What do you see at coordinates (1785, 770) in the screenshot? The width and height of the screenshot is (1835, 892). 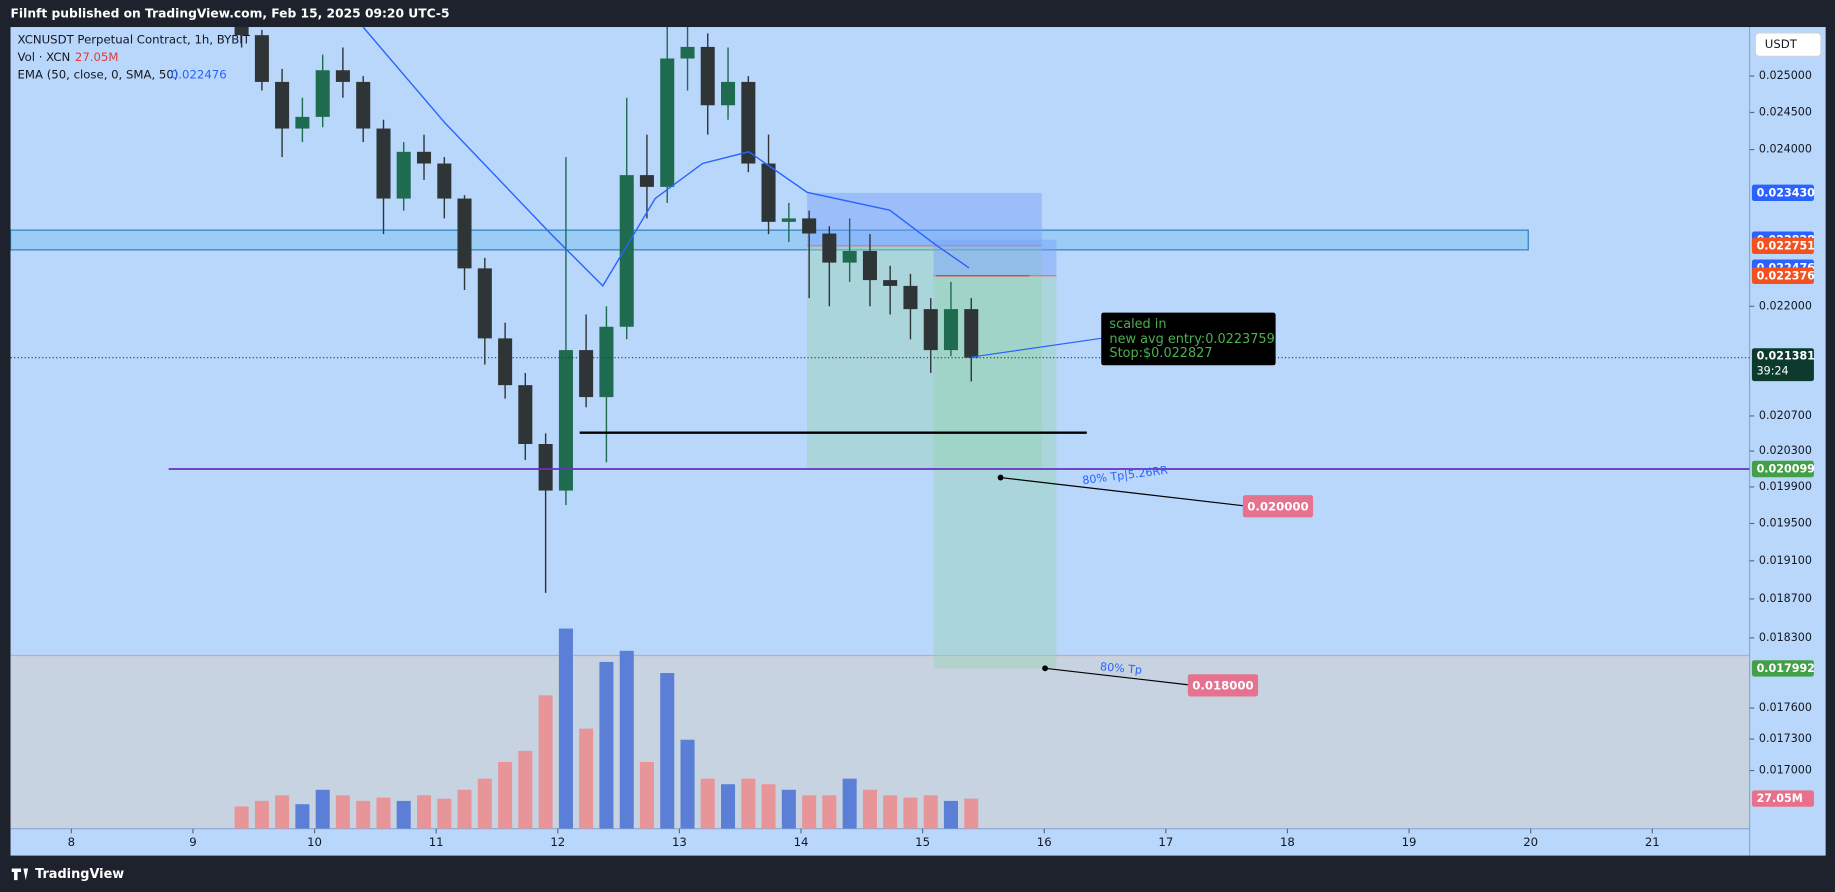 I see `y-tick-label: 0.017000` at bounding box center [1785, 770].